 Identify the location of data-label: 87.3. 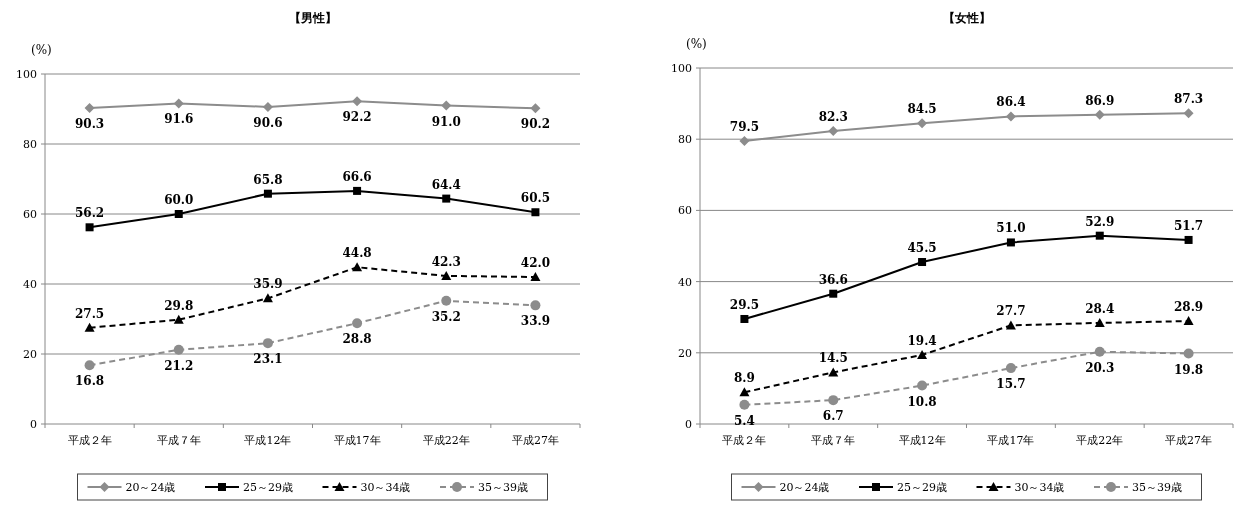
(1188, 99).